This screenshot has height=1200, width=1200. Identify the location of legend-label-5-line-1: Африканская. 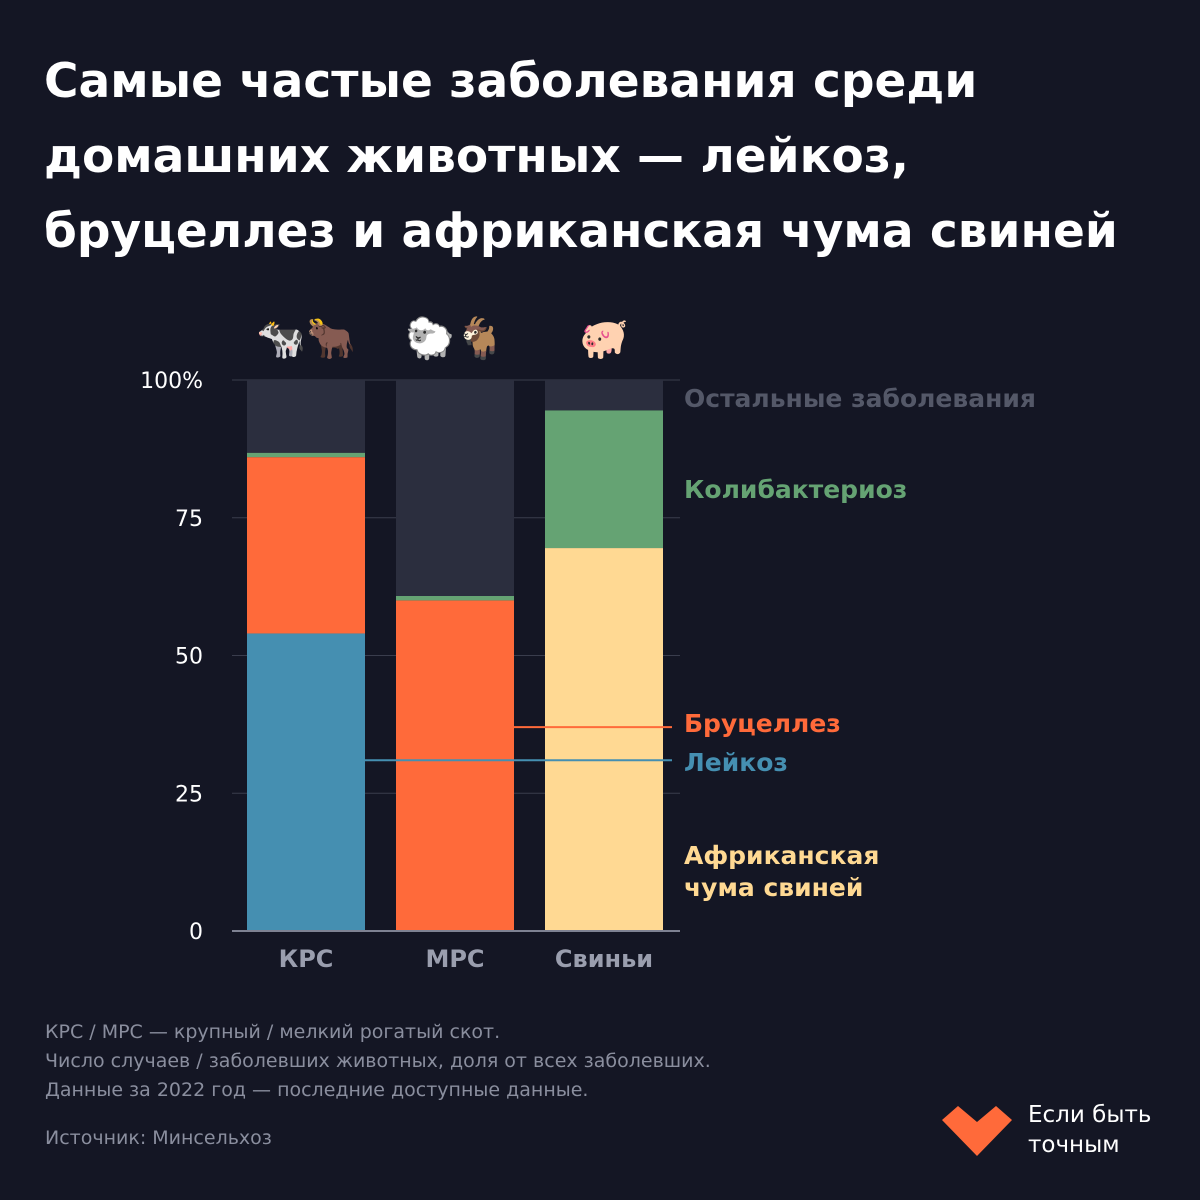
(781, 855).